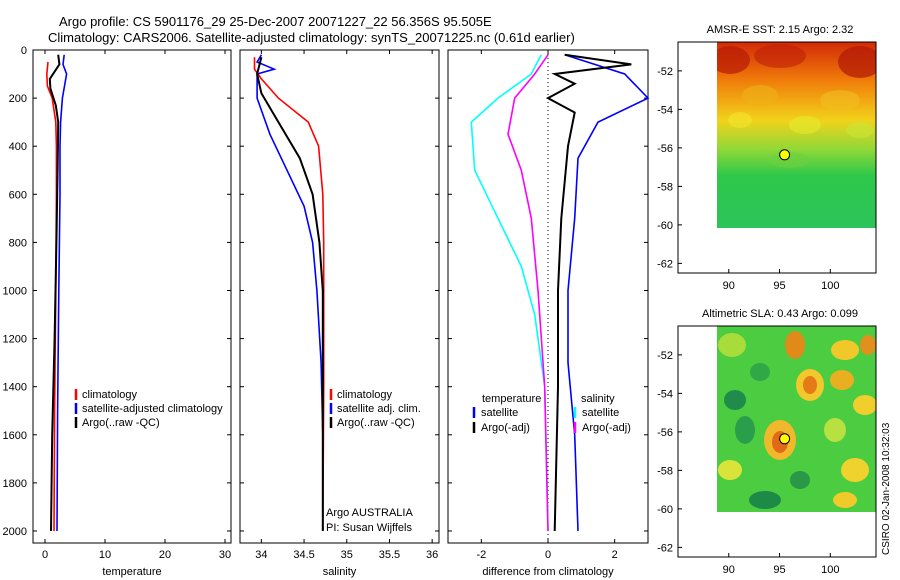 The image size is (900, 580). What do you see at coordinates (15, 532) in the screenshot?
I see `y-tick-label: 2000` at bounding box center [15, 532].